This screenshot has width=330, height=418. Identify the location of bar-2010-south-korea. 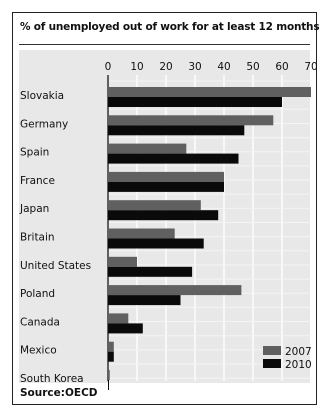
(108, 385).